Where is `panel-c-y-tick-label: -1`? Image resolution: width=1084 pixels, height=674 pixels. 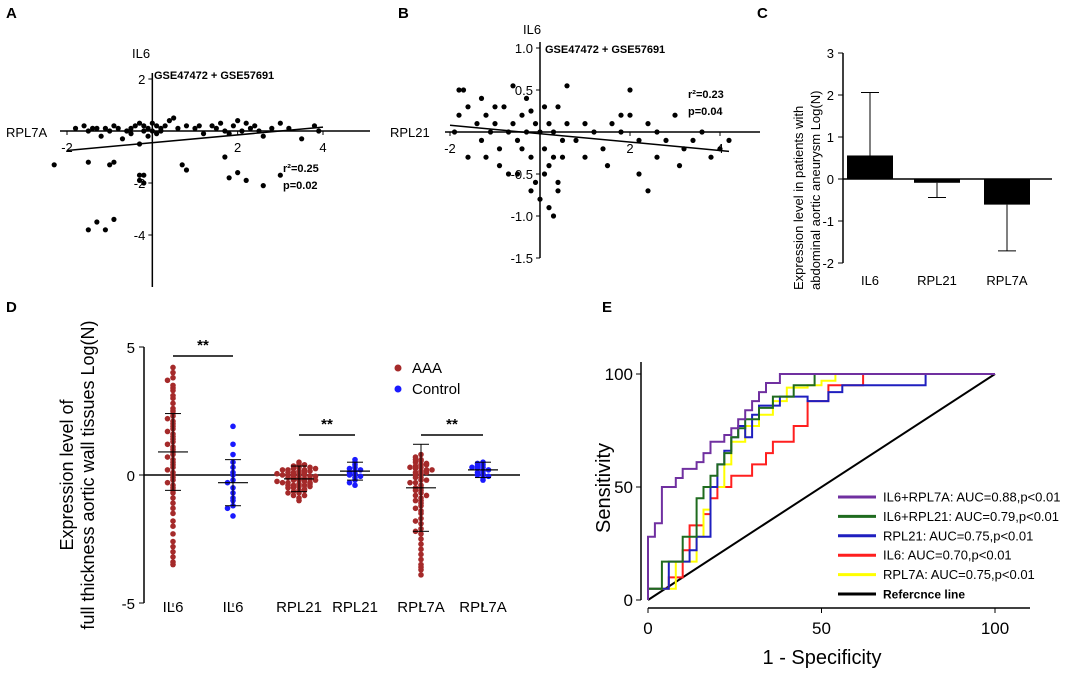
panel-c-y-tick-label: -1 is located at coordinates (828, 221).